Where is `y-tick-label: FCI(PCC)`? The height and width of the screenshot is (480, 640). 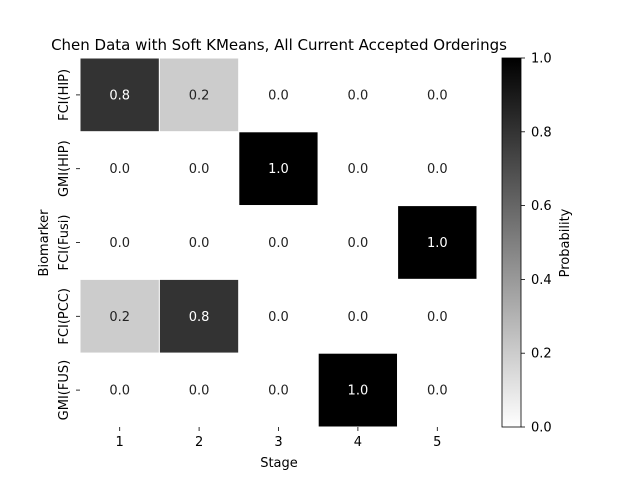
y-tick-label: FCI(PCC) is located at coordinates (64, 316).